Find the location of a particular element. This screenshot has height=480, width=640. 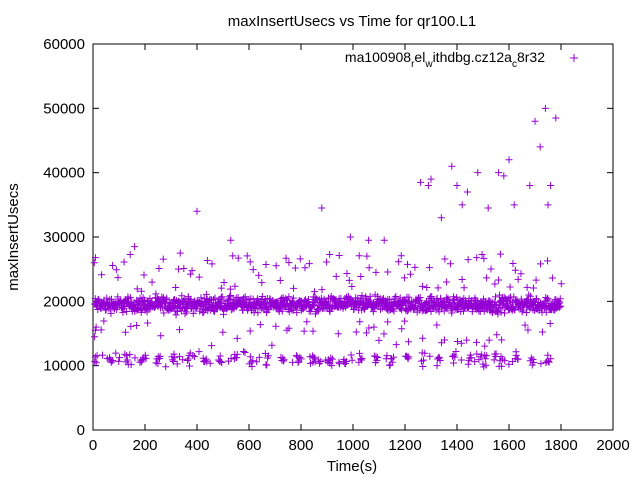

chart-title: maxInsertUsecs vs Time for qr100.L1 is located at coordinates (352, 21).